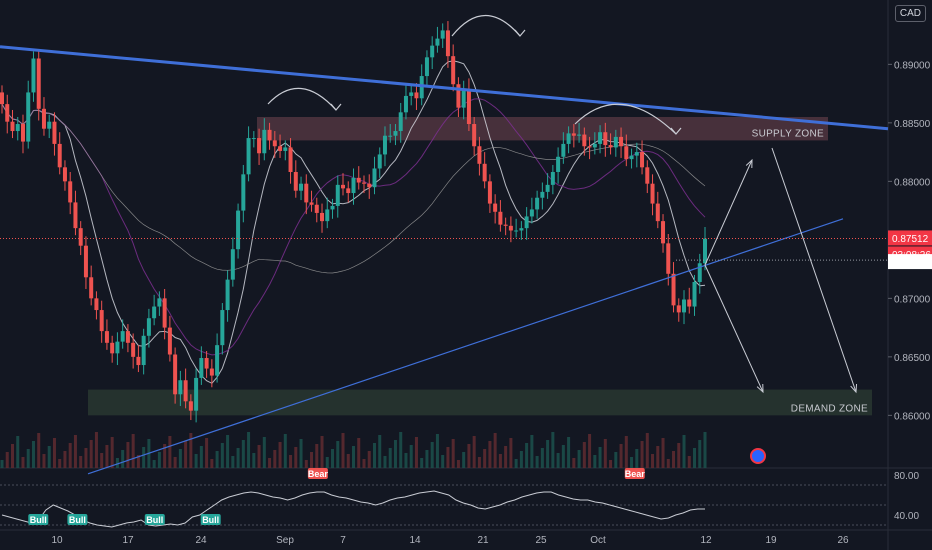 The width and height of the screenshot is (932, 550). Describe the element at coordinates (912, 299) in the screenshot. I see `price-tick-label: 0.87000` at that location.